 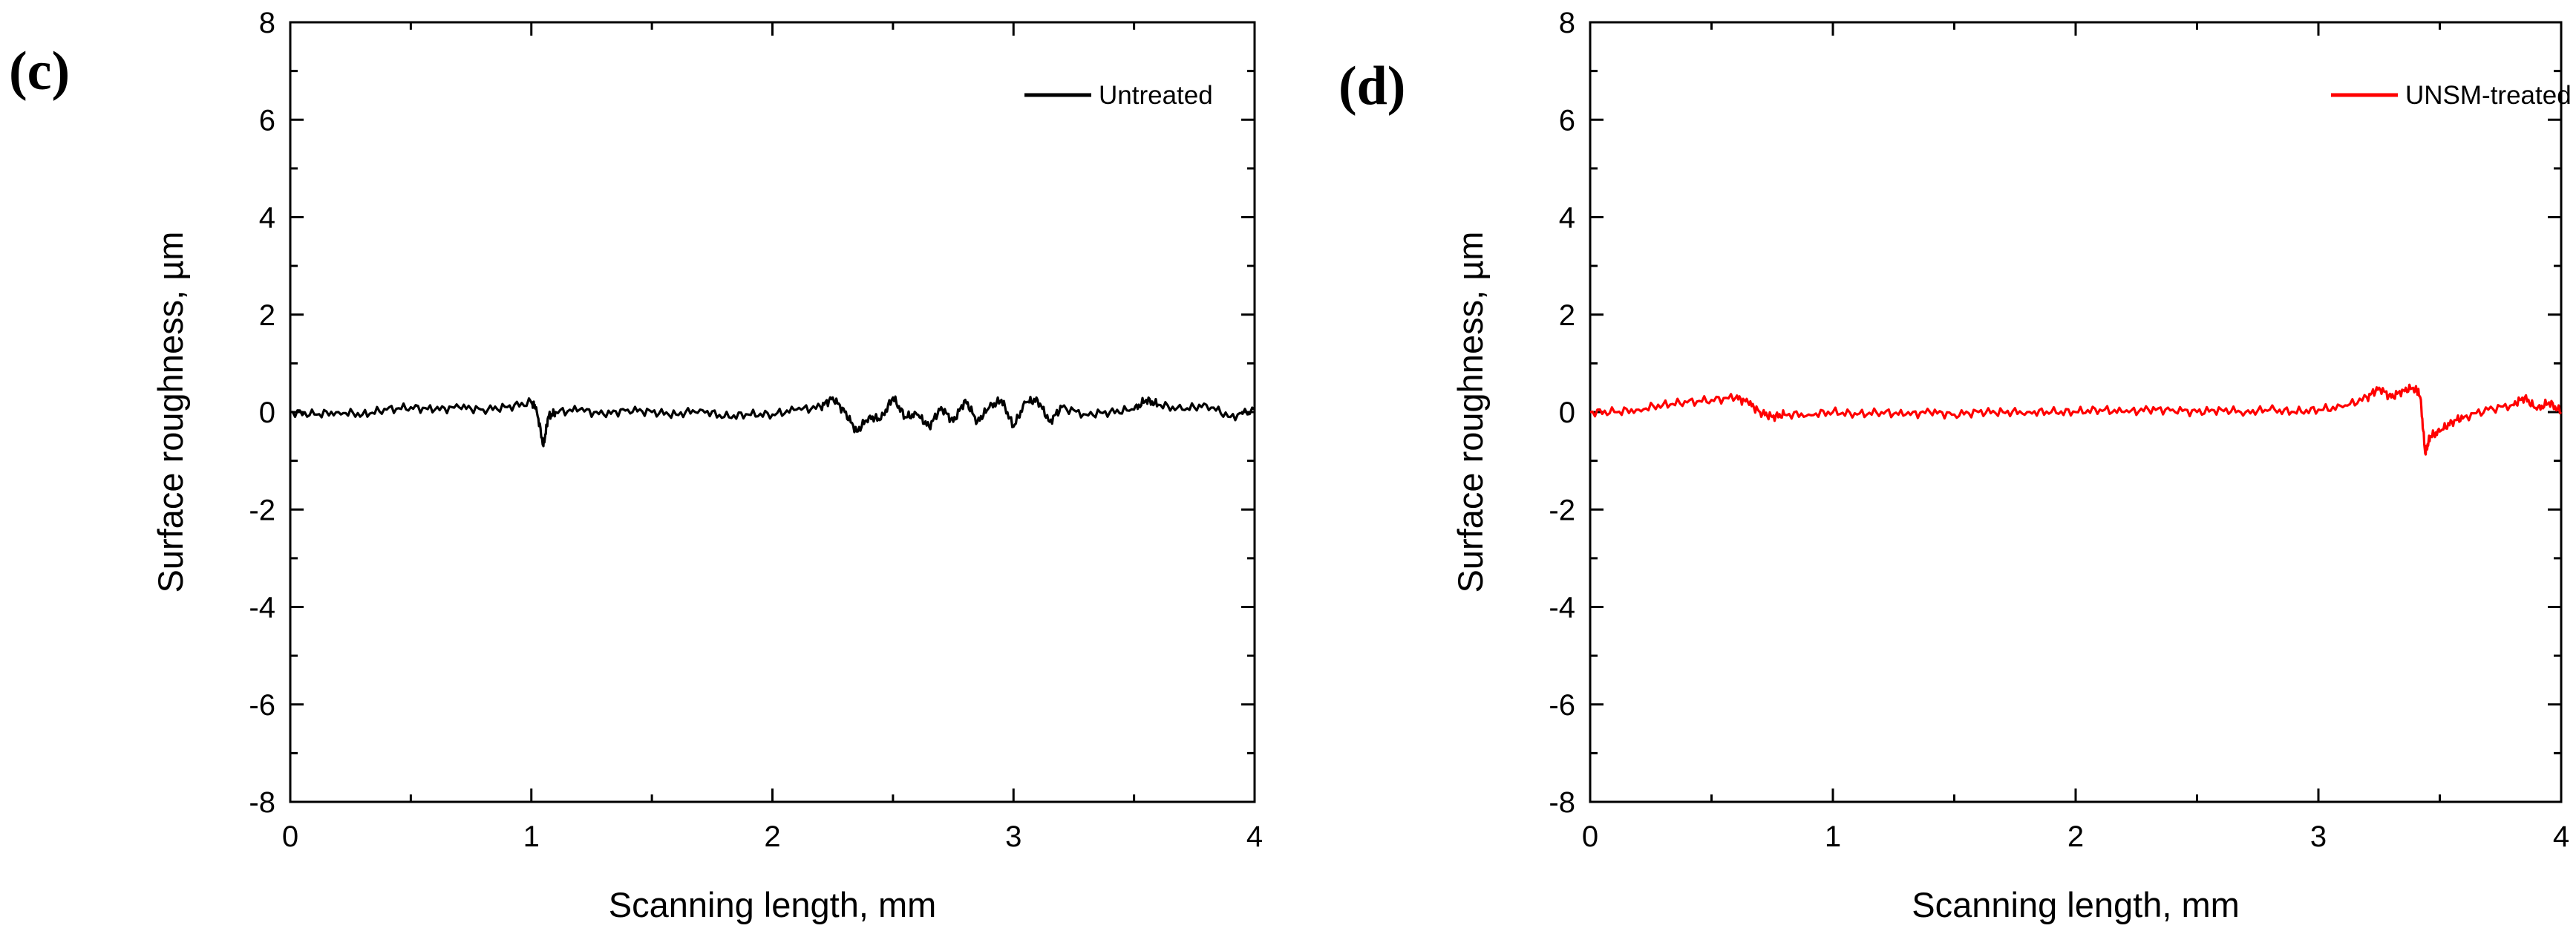 I want to click on panel-label: (d), so click(x=1371, y=86).